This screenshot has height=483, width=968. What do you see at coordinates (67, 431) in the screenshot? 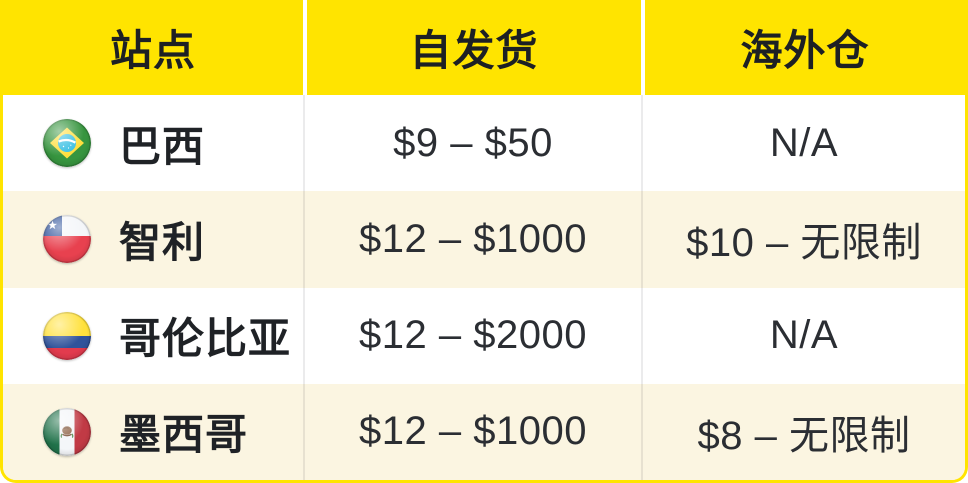
I see `mexico-flag-icon` at bounding box center [67, 431].